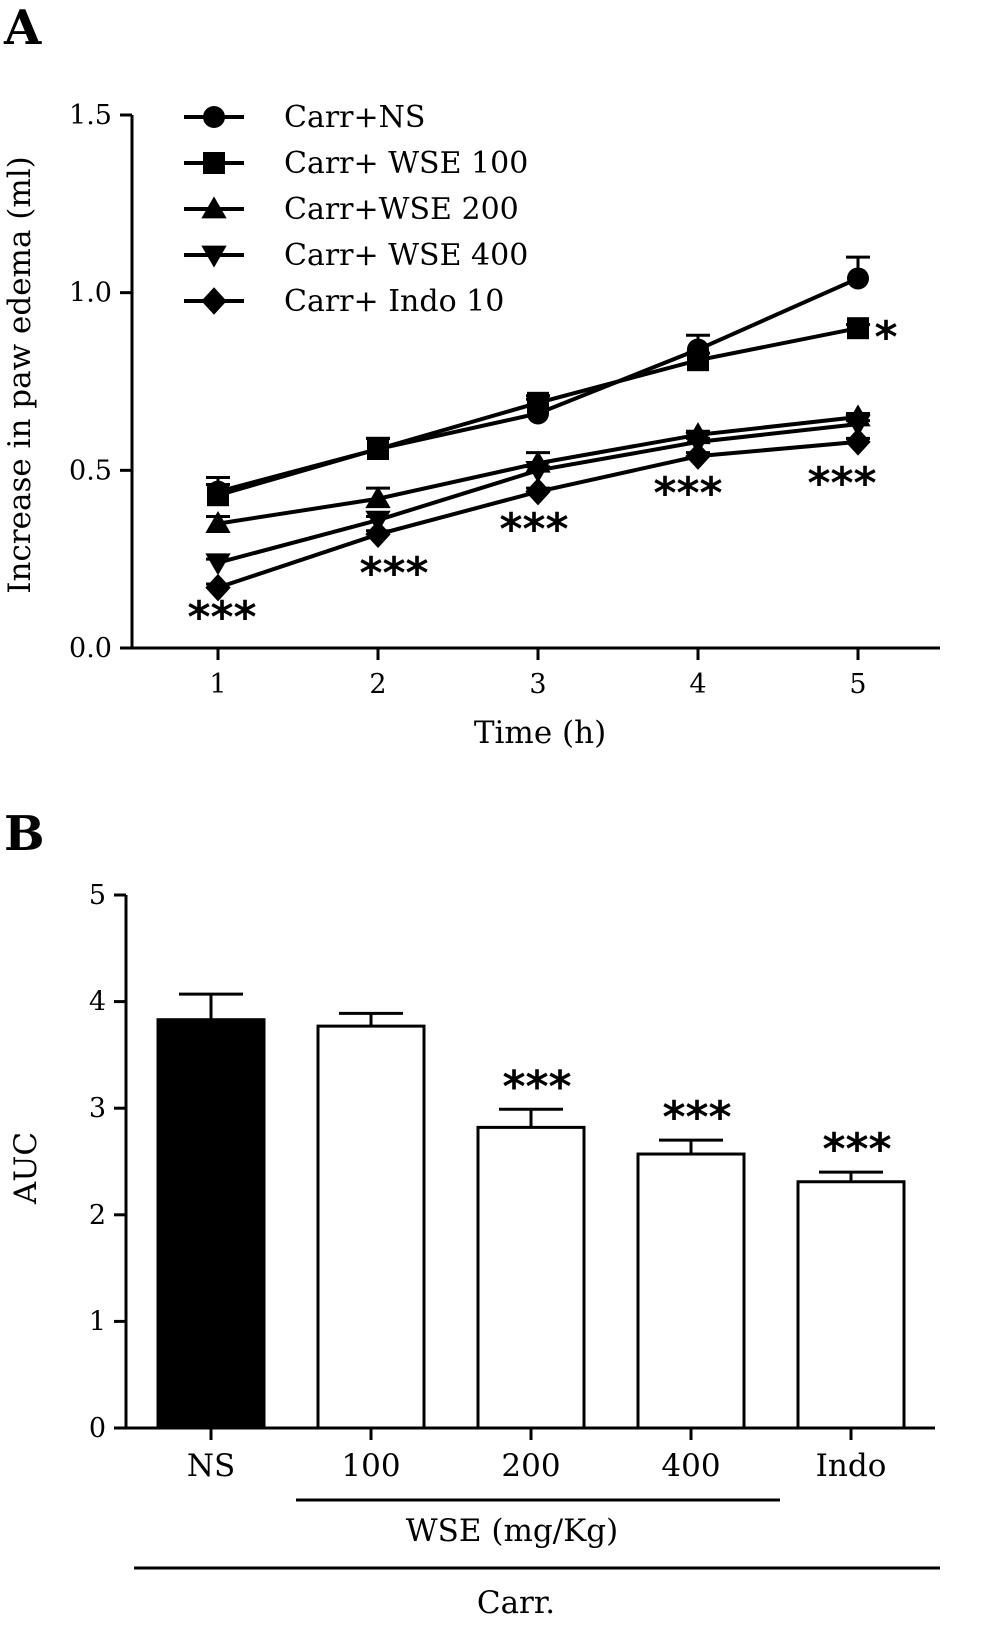 The width and height of the screenshot is (1000, 1631). I want to click on a-x-tick-label: 2, so click(377, 684).